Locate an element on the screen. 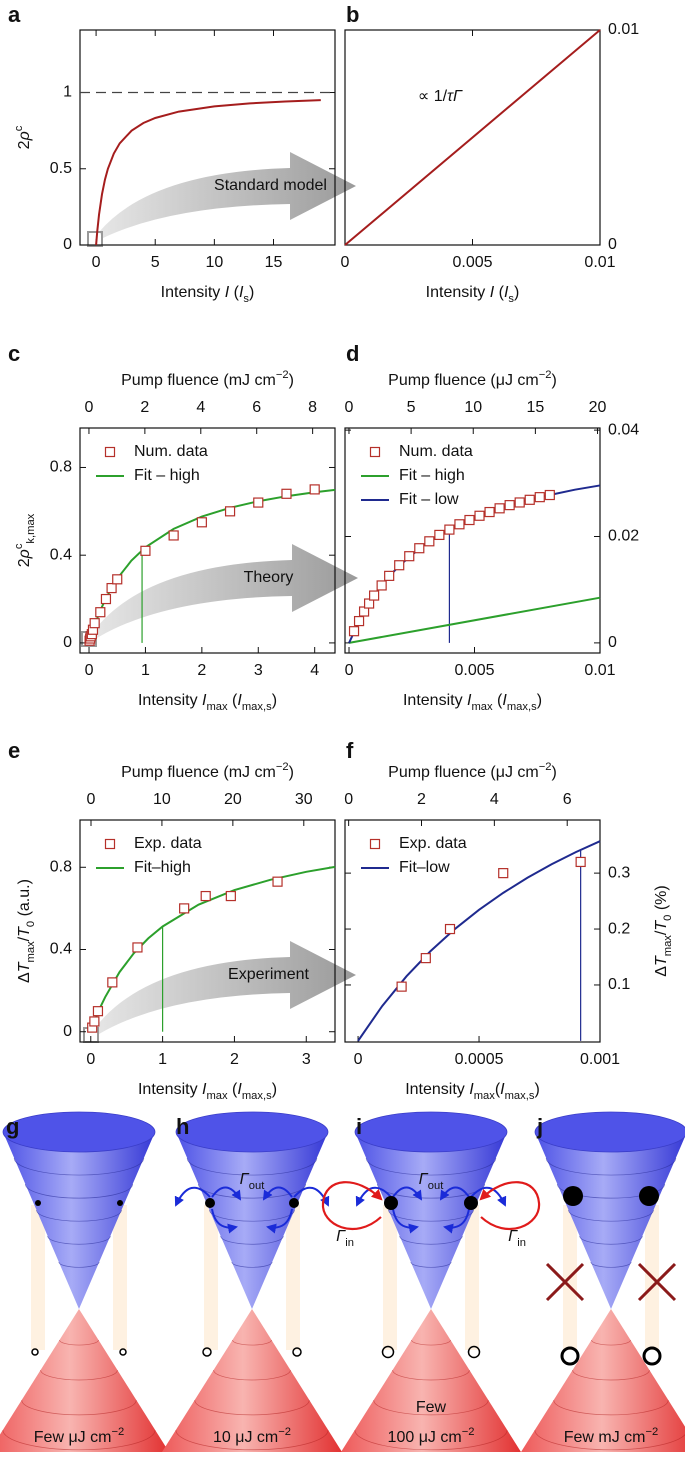 This screenshot has width=685, height=1457. cone-top is located at coordinates (431, 1132).